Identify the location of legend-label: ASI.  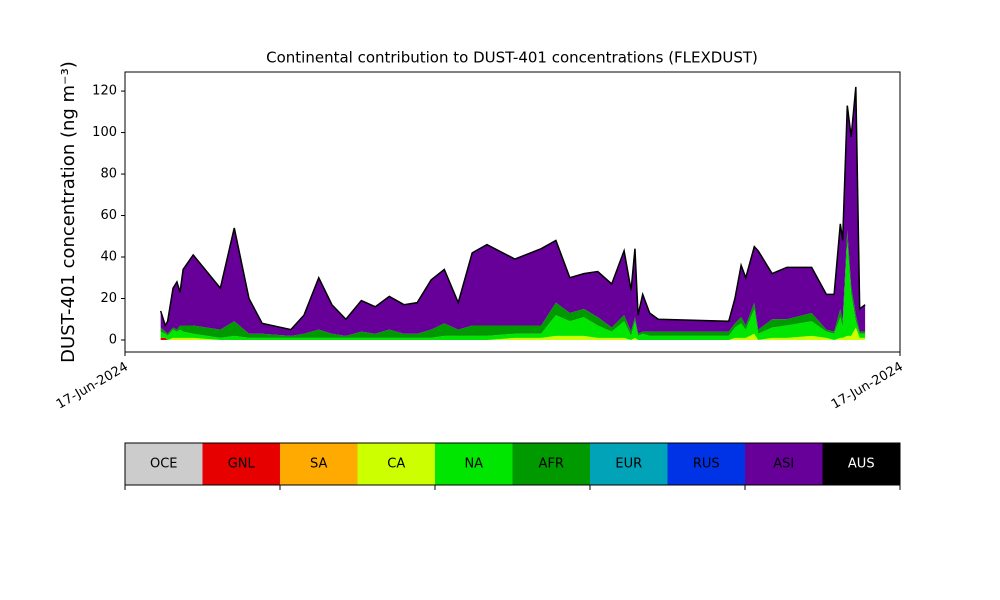
(783, 464).